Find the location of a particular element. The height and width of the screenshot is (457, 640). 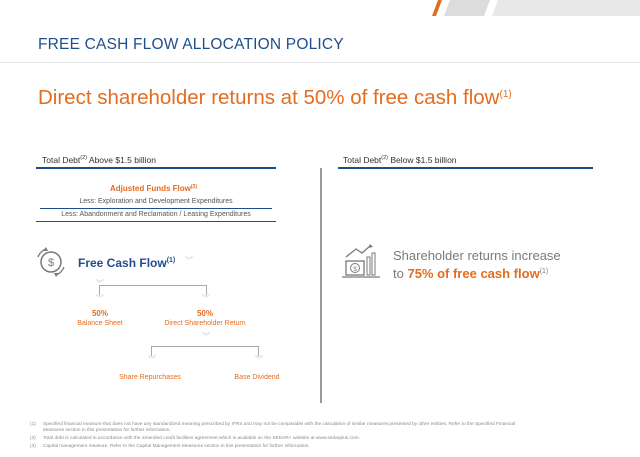

shr-line2: to 75% of free cash flow(1) is located at coordinates (477, 273).